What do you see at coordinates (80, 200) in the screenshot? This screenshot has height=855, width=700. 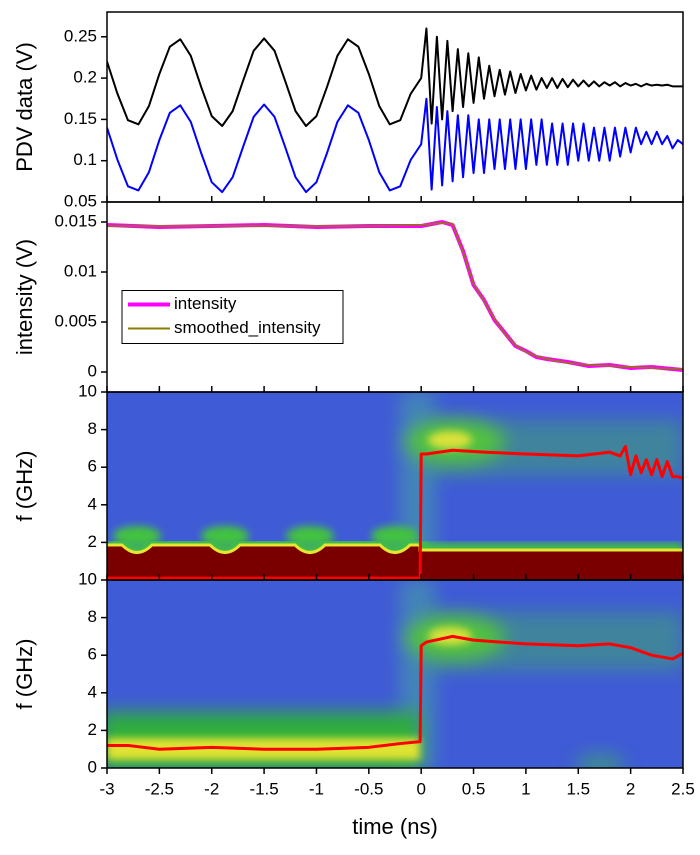 I see `y-tick-label: 0.05` at bounding box center [80, 200].